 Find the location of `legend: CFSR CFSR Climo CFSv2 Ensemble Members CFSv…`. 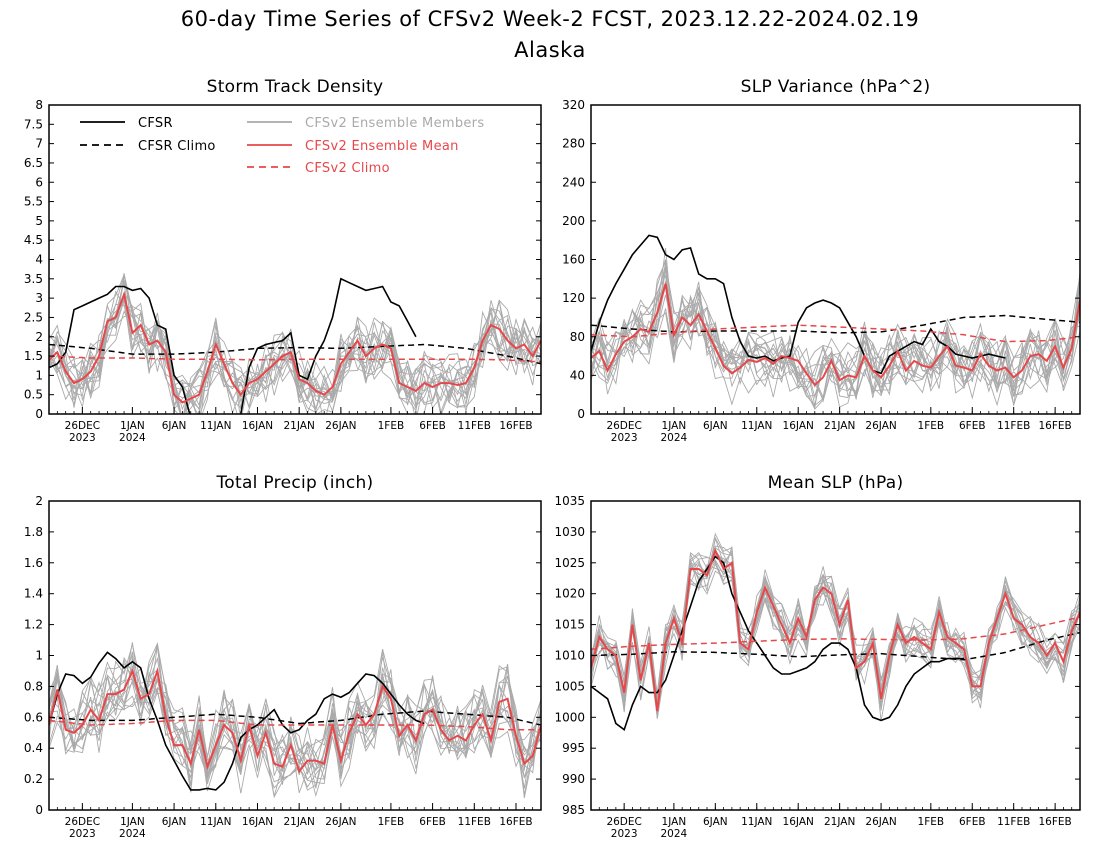

legend: CFSR CFSR Climo CFSv2 Ensemble Members CFSv… is located at coordinates (282, 146).